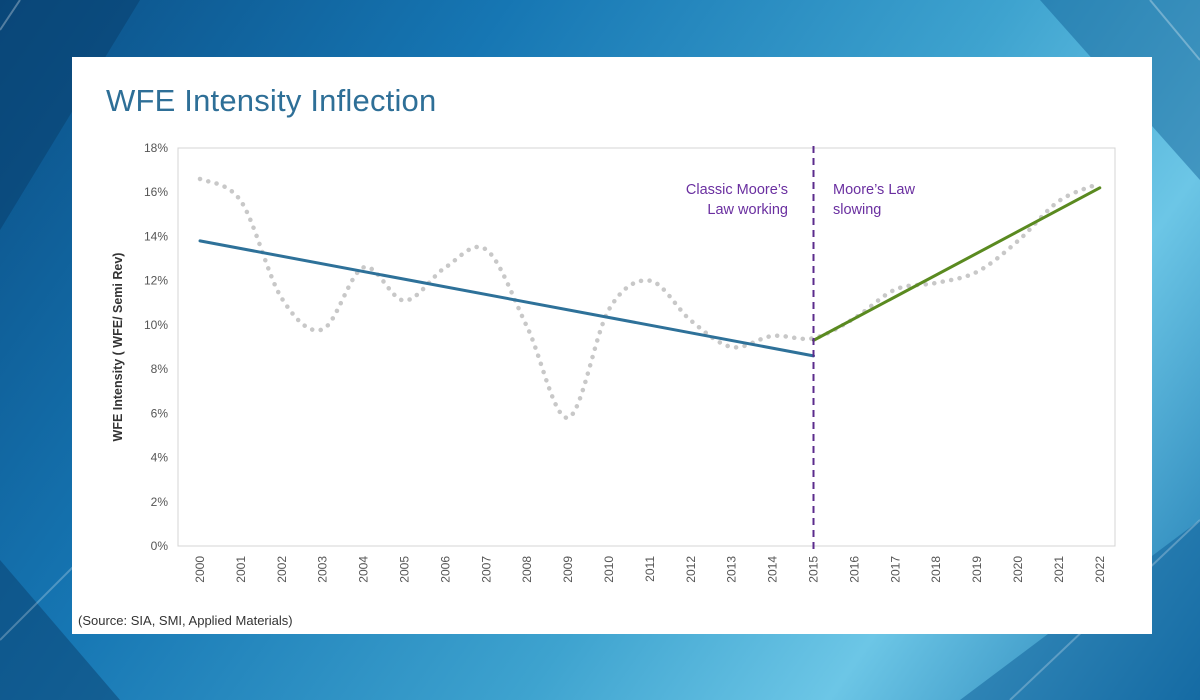 Image resolution: width=1200 pixels, height=700 pixels. Describe the element at coordinates (527, 569) in the screenshot. I see `x-tick-label: 2008` at that location.